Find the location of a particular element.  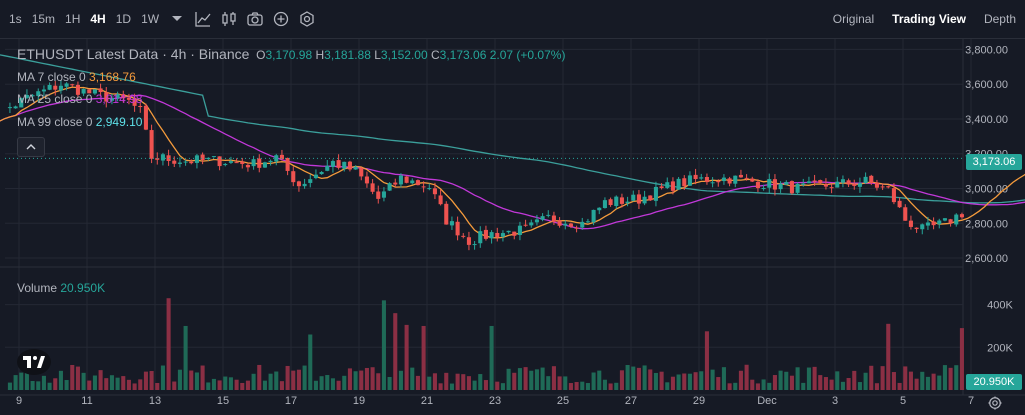

close-key: C is located at coordinates (435, 55).